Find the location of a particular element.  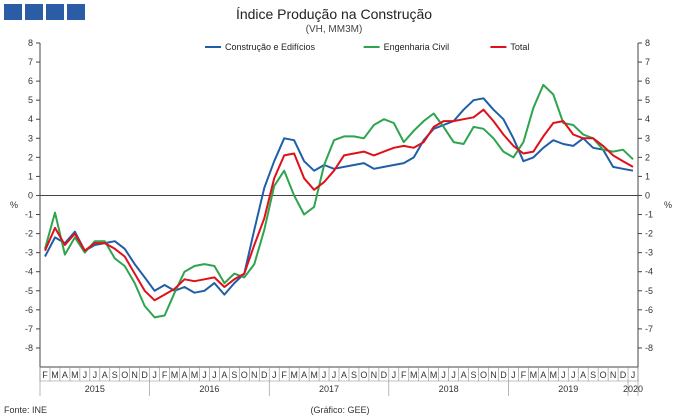

y-tick-label-left: 4 is located at coordinates (30, 119).